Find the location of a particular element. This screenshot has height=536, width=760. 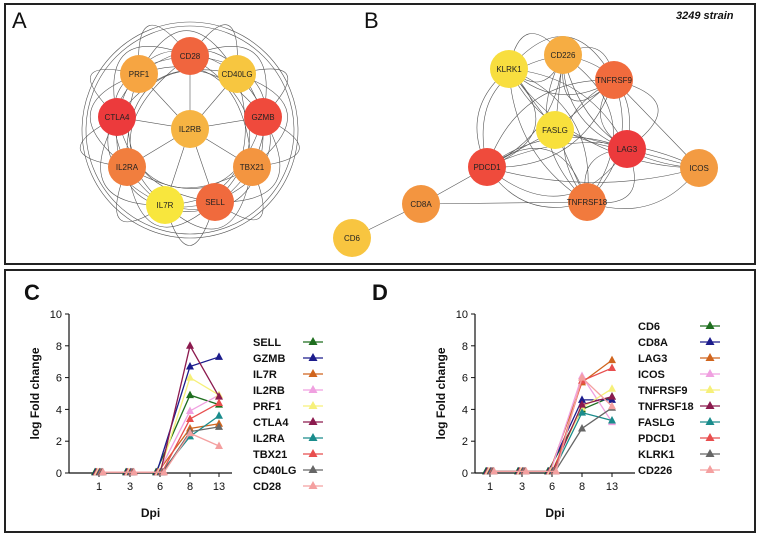

legend-marker-prf1 is located at coordinates (313, 405).